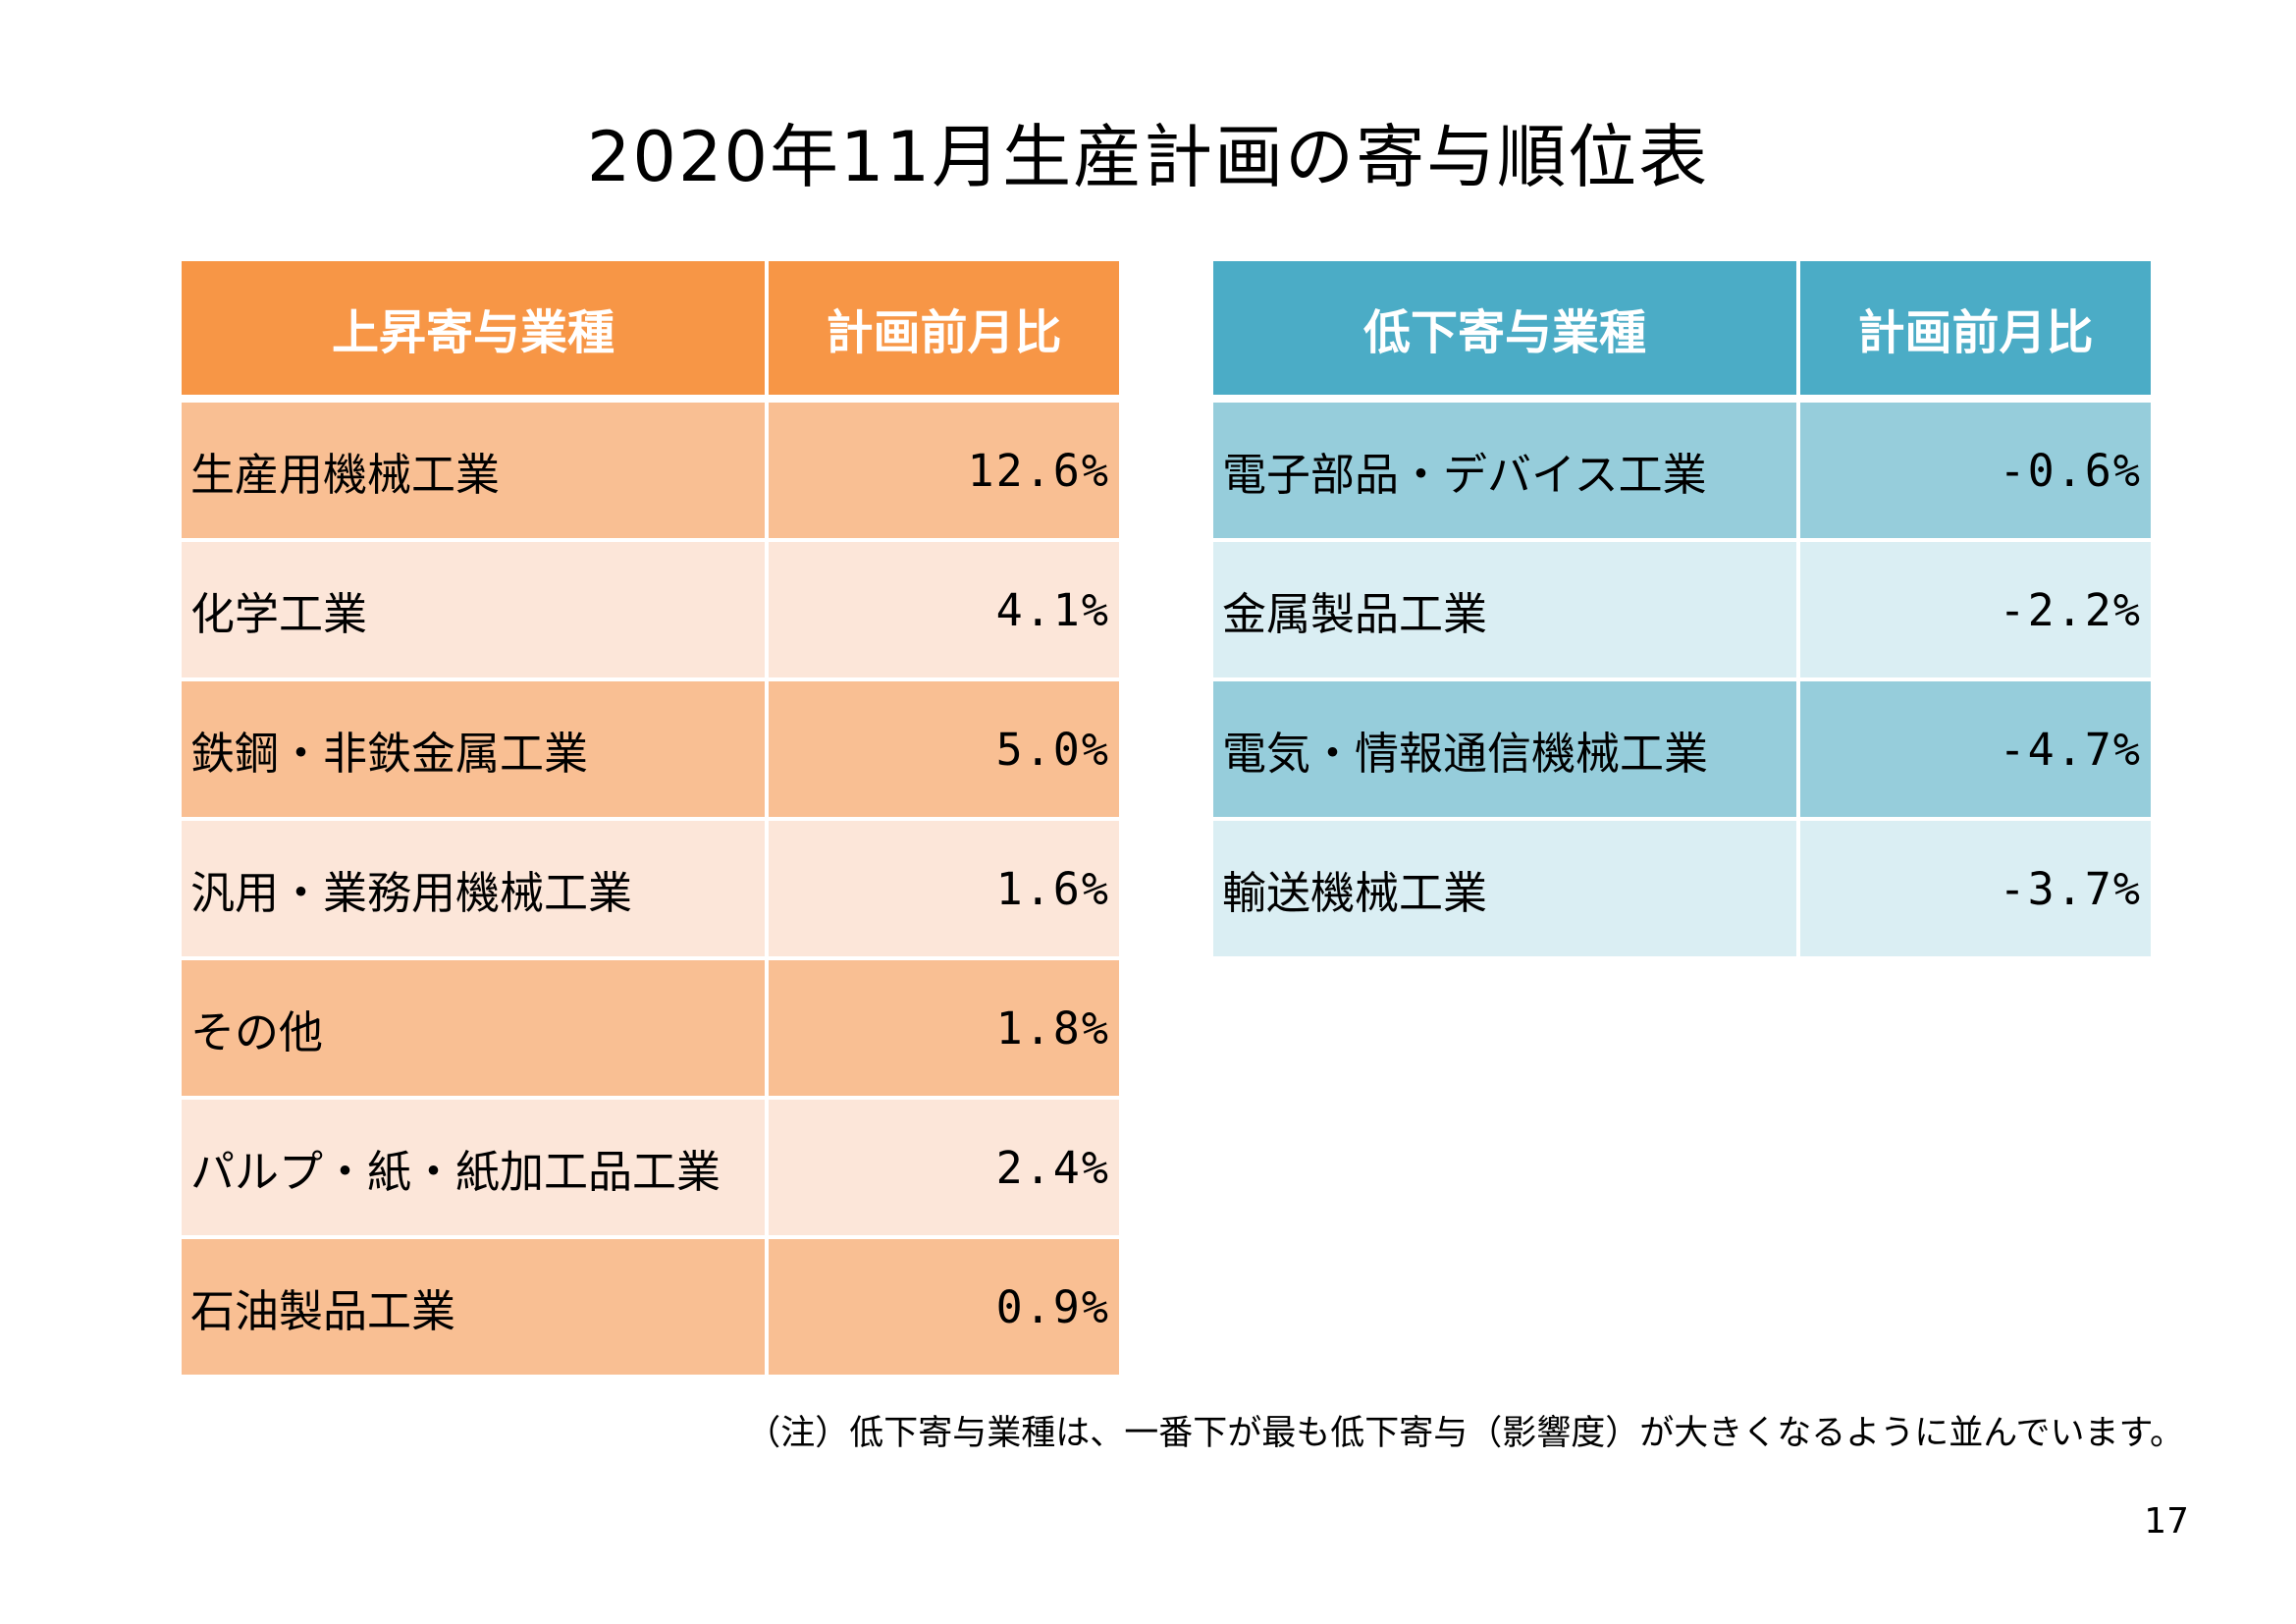  What do you see at coordinates (943, 1029) in the screenshot?
I see `rise-change-cell: 1.8%` at bounding box center [943, 1029].